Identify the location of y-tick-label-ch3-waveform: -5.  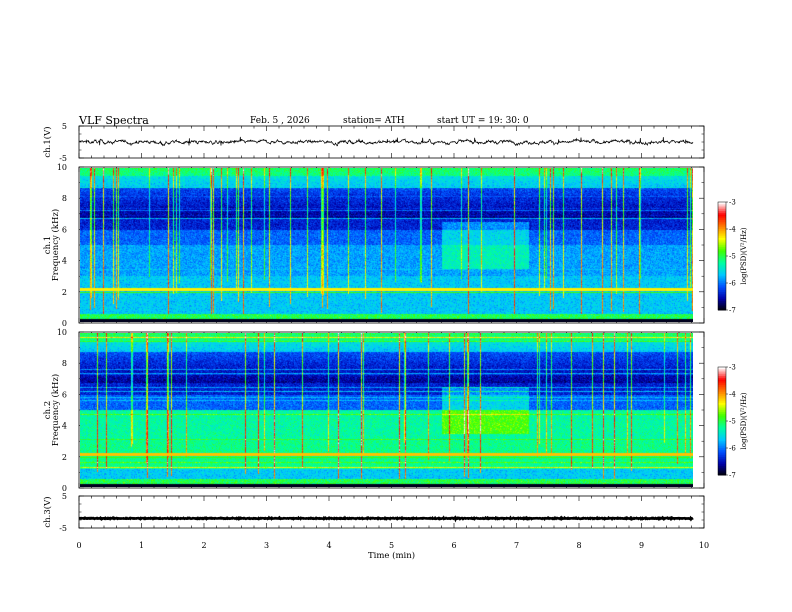
(63, 528).